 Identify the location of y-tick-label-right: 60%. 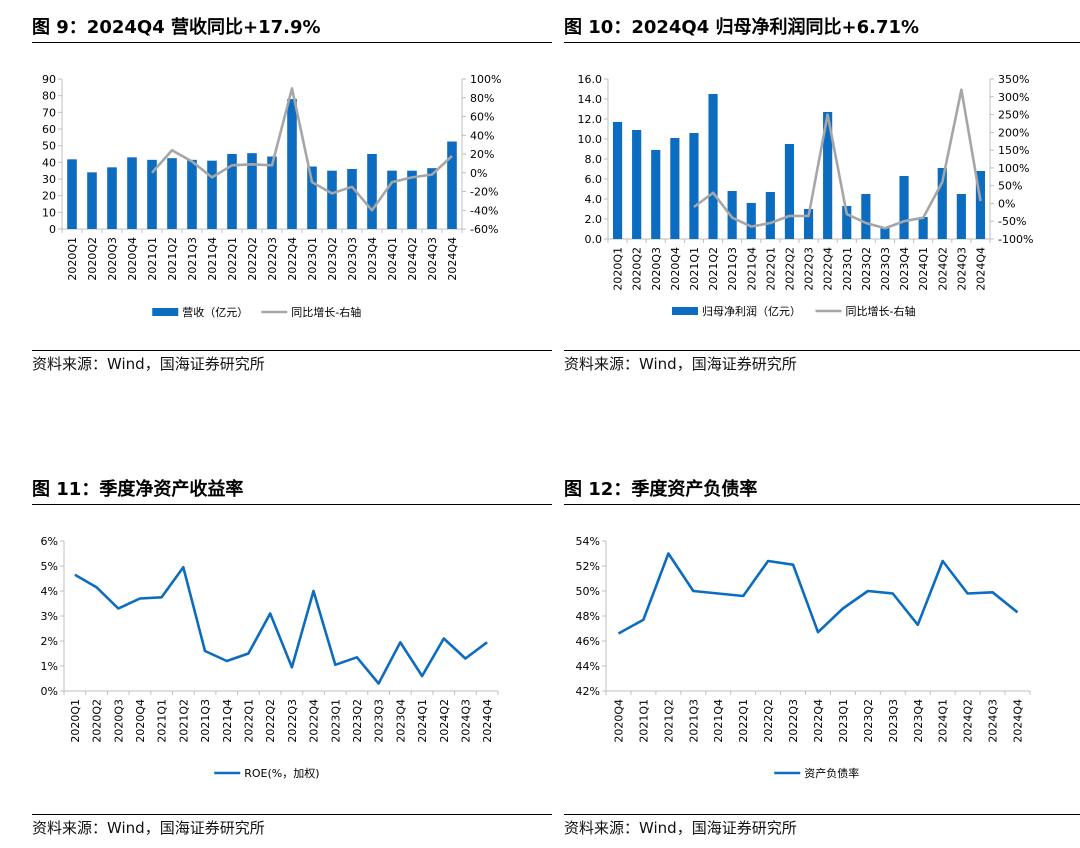
(482, 117).